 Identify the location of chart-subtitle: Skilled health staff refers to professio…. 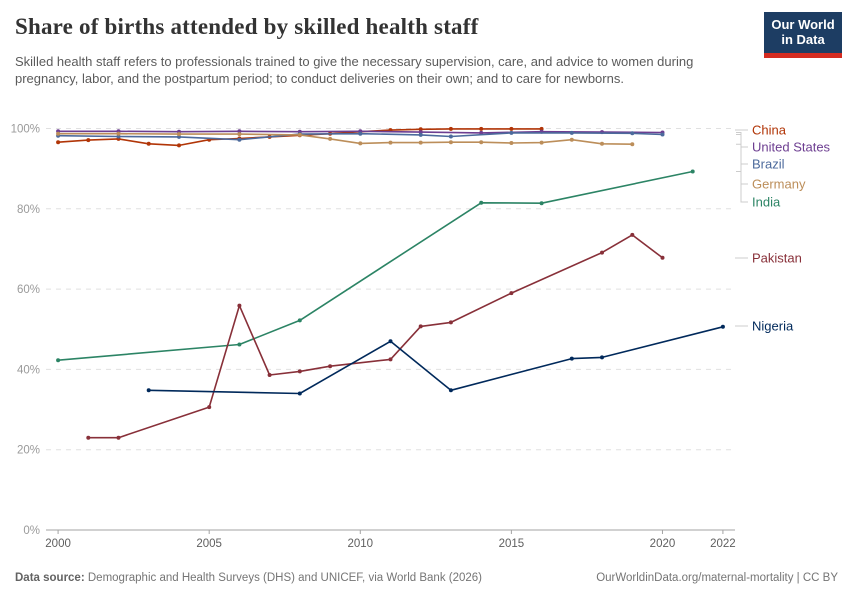
(354, 70).